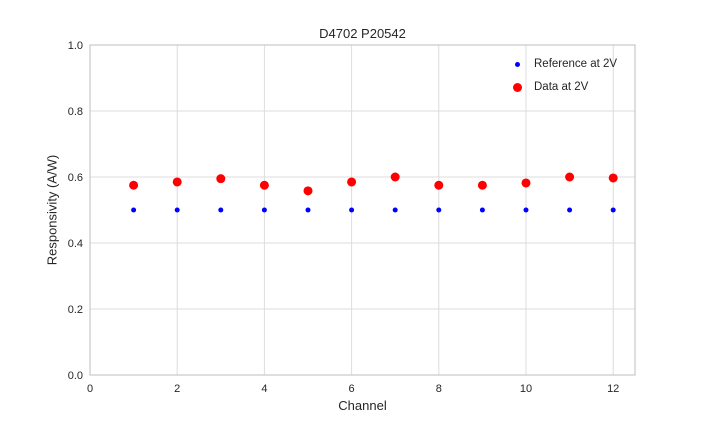 The image size is (720, 432). Describe the element at coordinates (264, 389) in the screenshot. I see `svg-text: 4` at that location.